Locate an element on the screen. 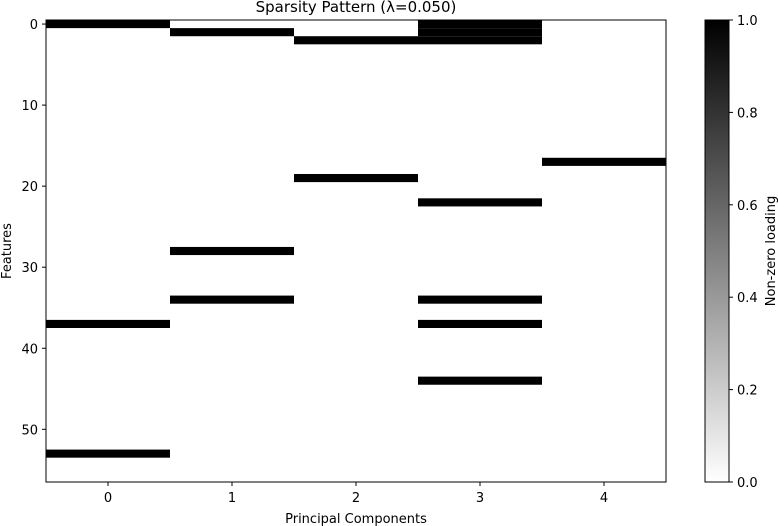  y-tick-label: 0 is located at coordinates (34, 25).